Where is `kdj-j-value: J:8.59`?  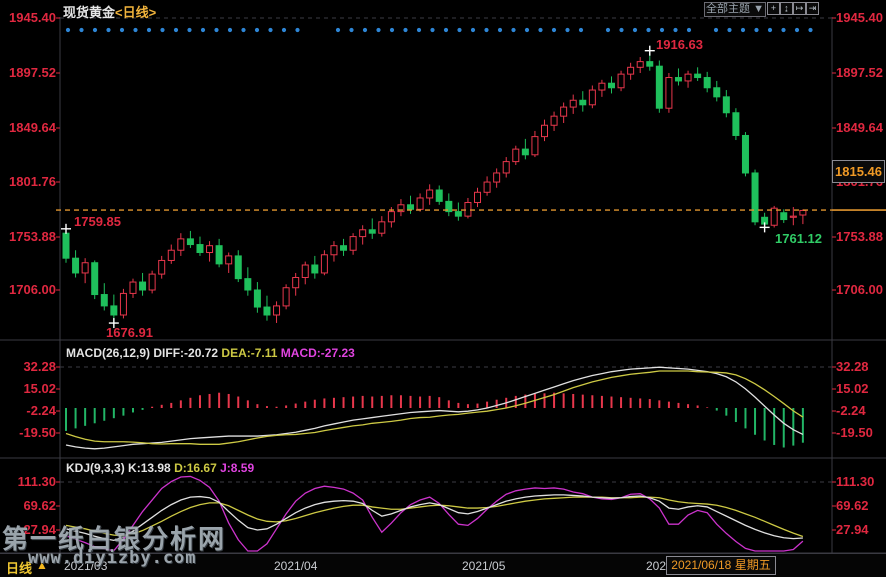
kdj-j-value: J:8.59 is located at coordinates (237, 468).